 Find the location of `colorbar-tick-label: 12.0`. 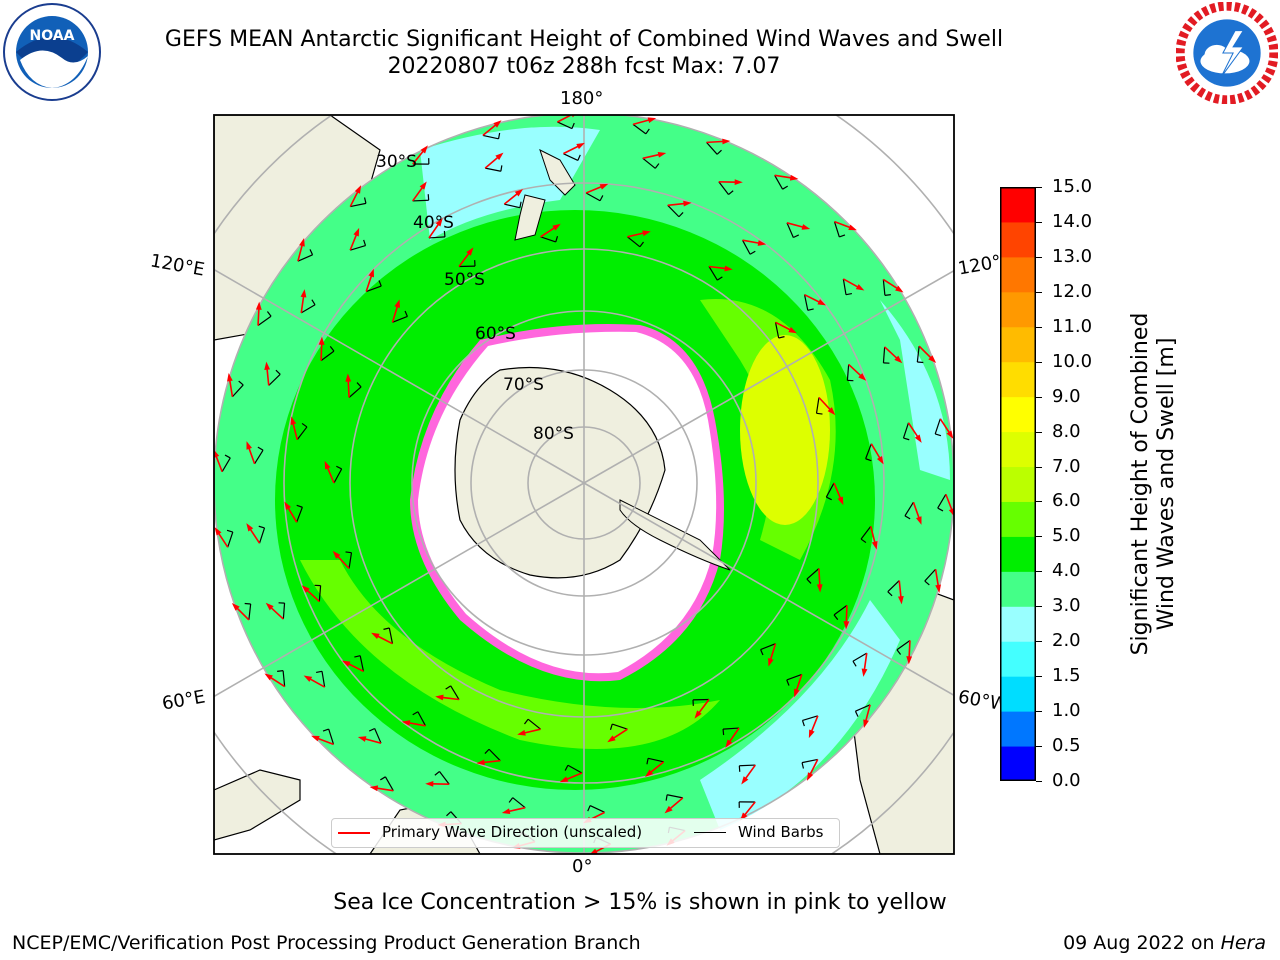

colorbar-tick-label: 12.0 is located at coordinates (1072, 291).